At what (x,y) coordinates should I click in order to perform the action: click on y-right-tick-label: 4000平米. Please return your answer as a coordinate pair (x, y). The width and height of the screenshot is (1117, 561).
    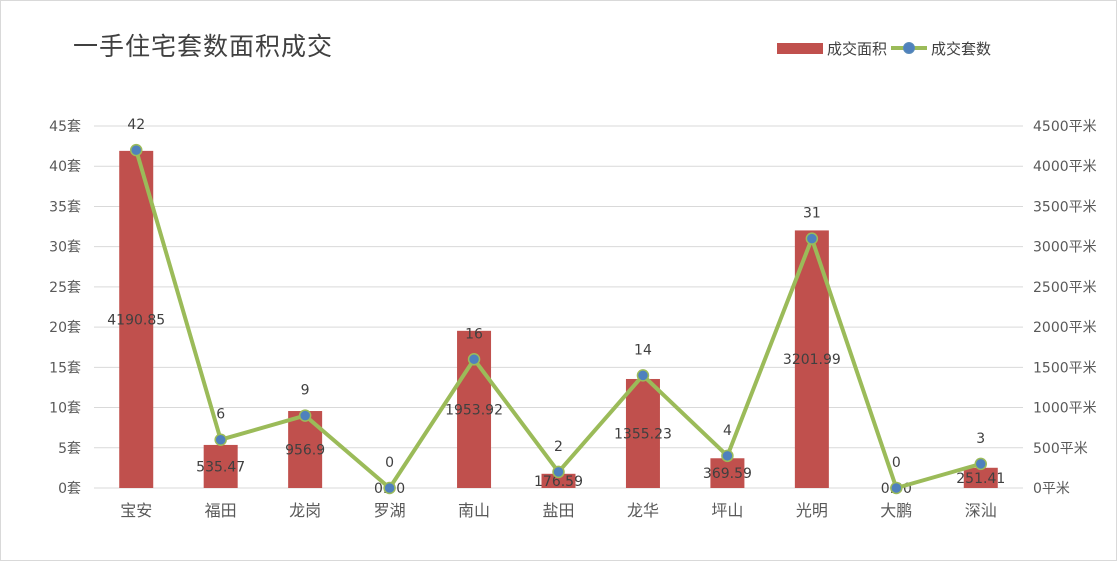
    Looking at the image, I should click on (1065, 167).